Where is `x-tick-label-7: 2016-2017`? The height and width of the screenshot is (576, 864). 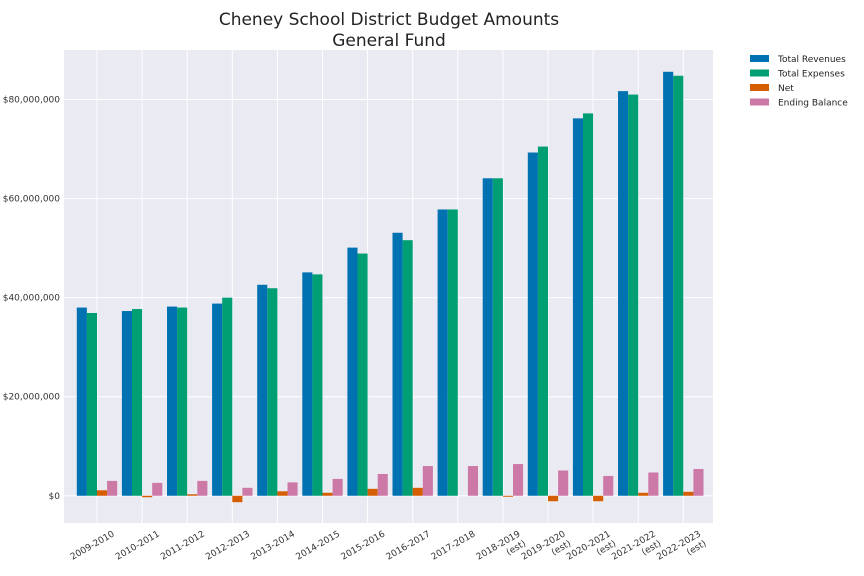 x-tick-label-7: 2016-2017 is located at coordinates (408, 545).